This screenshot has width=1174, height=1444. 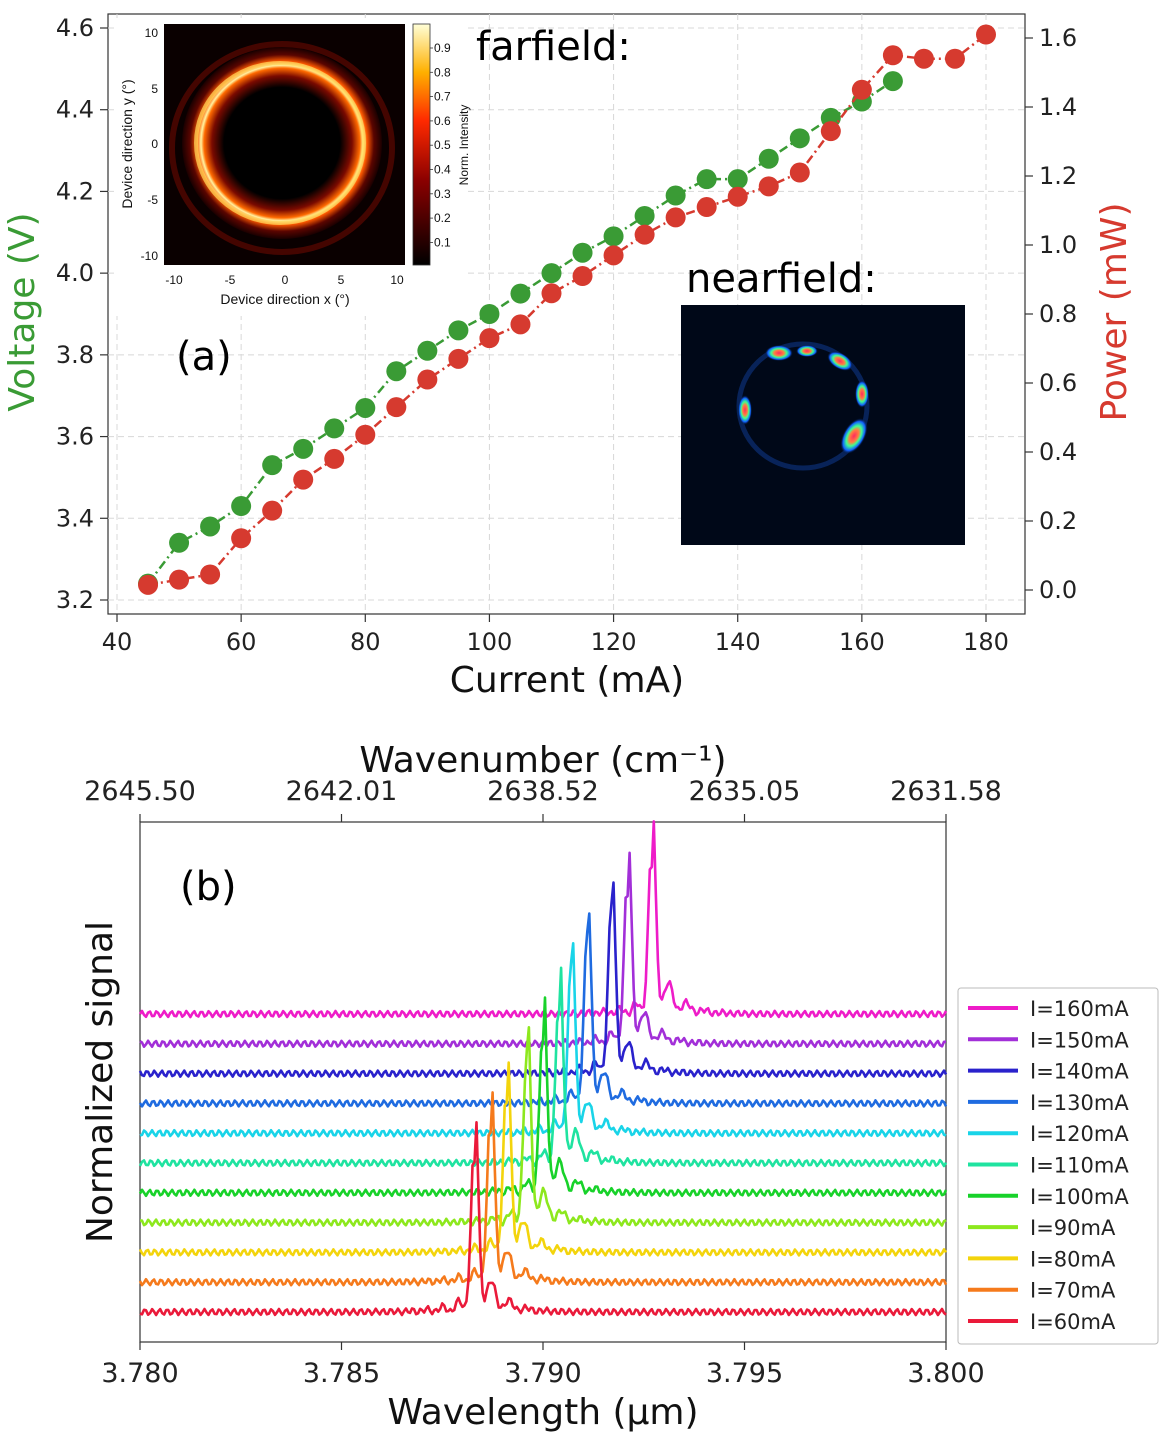 I want to click on top-x-tick-label: 2645.50, so click(x=140, y=791).